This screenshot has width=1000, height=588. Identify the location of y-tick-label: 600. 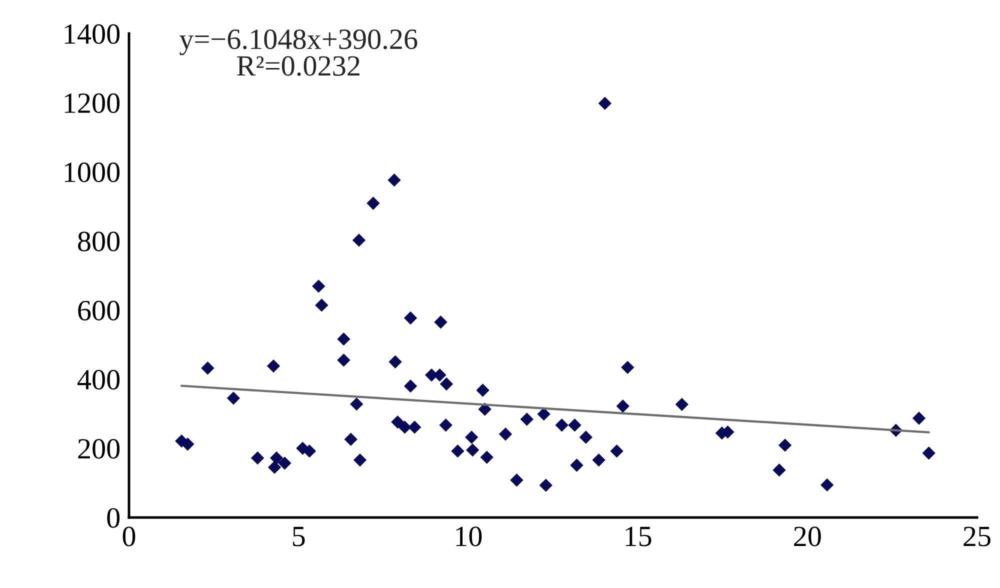
(99, 310).